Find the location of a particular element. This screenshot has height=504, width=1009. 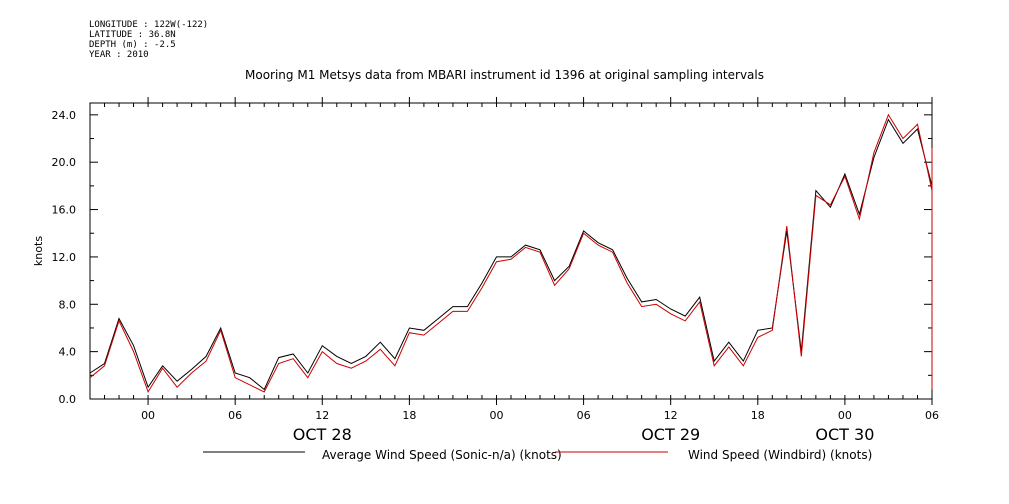

legend-entry-2: Wind Speed (Windbird) (knots) is located at coordinates (780, 455).